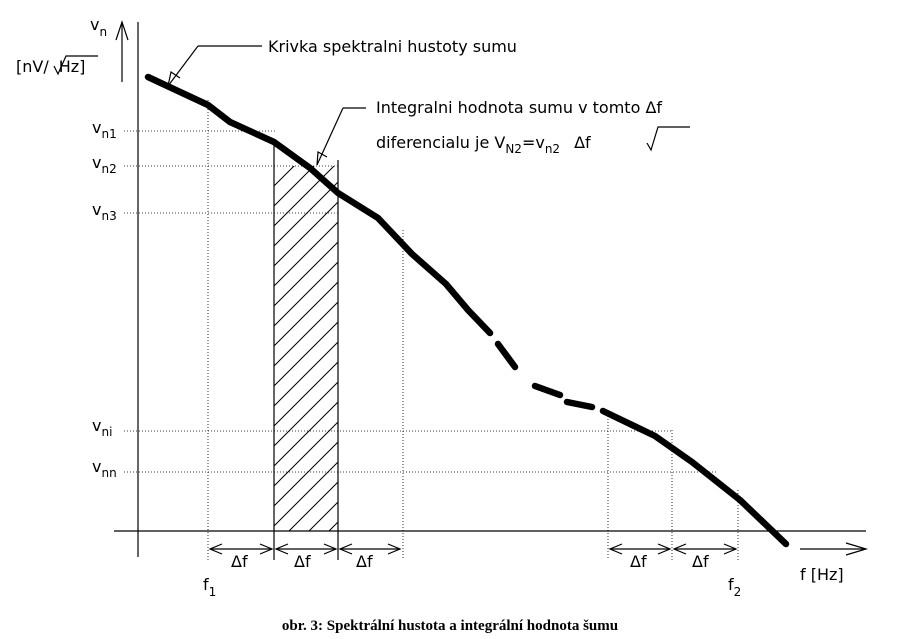  I want to click on integral-label-leader, so click(330, 136).